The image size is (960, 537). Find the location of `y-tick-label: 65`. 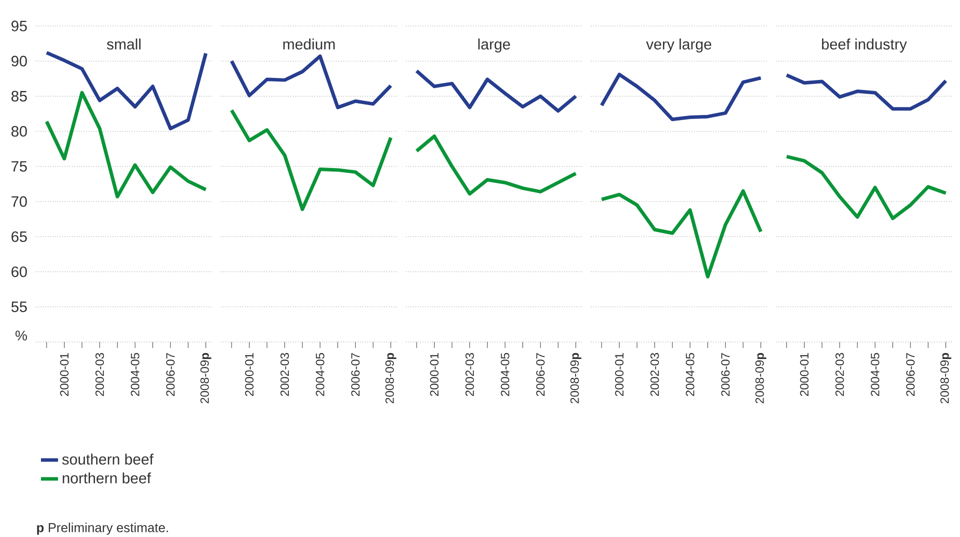

y-tick-label: 65 is located at coordinates (19, 236).